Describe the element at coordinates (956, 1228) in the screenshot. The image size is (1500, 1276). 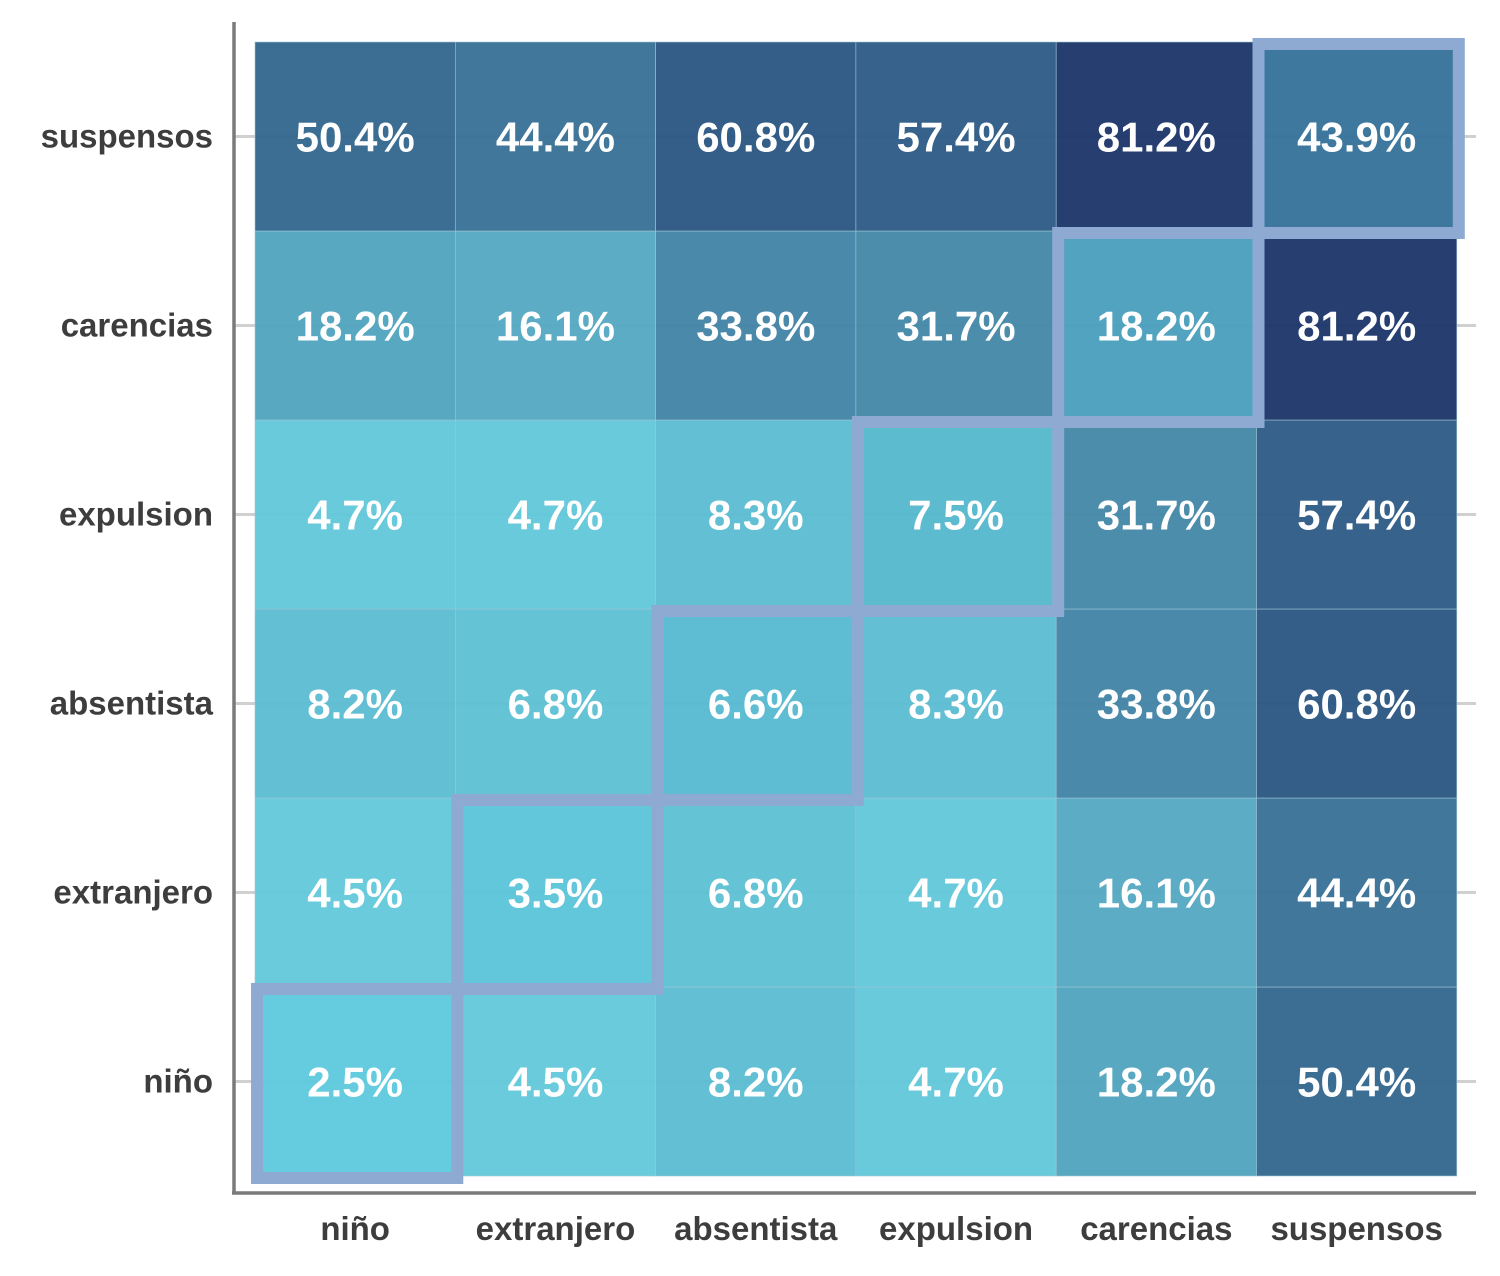
I see `x-tick-label-3: expulsion` at that location.